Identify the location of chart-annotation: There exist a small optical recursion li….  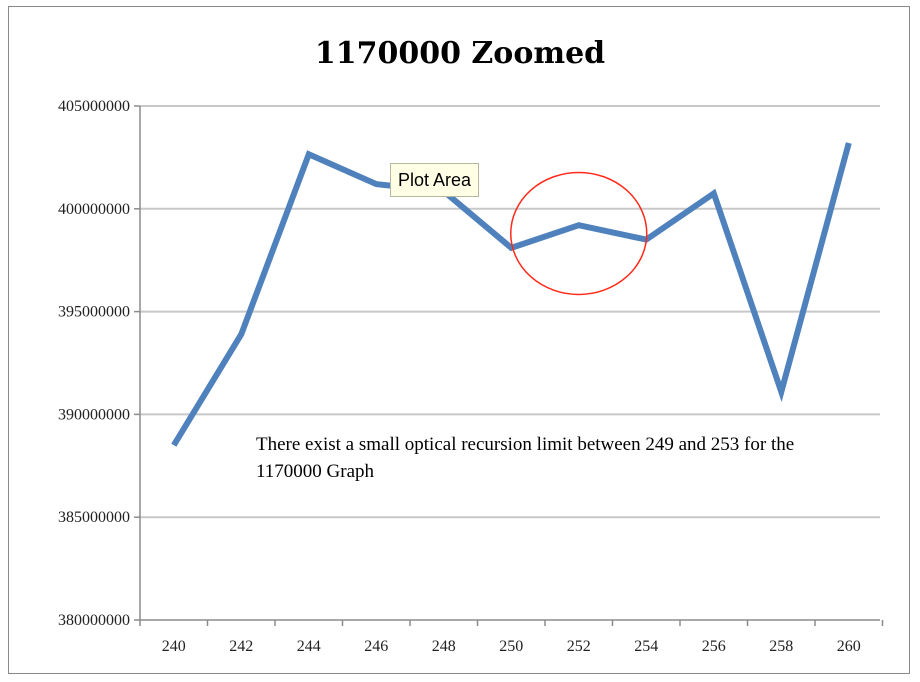
(525, 458).